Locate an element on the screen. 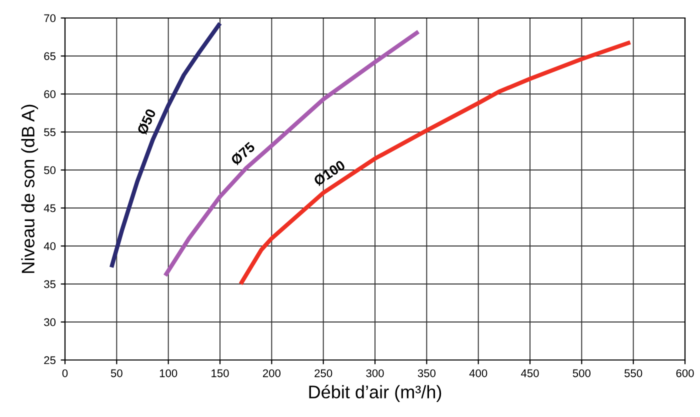 The width and height of the screenshot is (700, 417). y-tick-label: 60 is located at coordinates (50, 94).